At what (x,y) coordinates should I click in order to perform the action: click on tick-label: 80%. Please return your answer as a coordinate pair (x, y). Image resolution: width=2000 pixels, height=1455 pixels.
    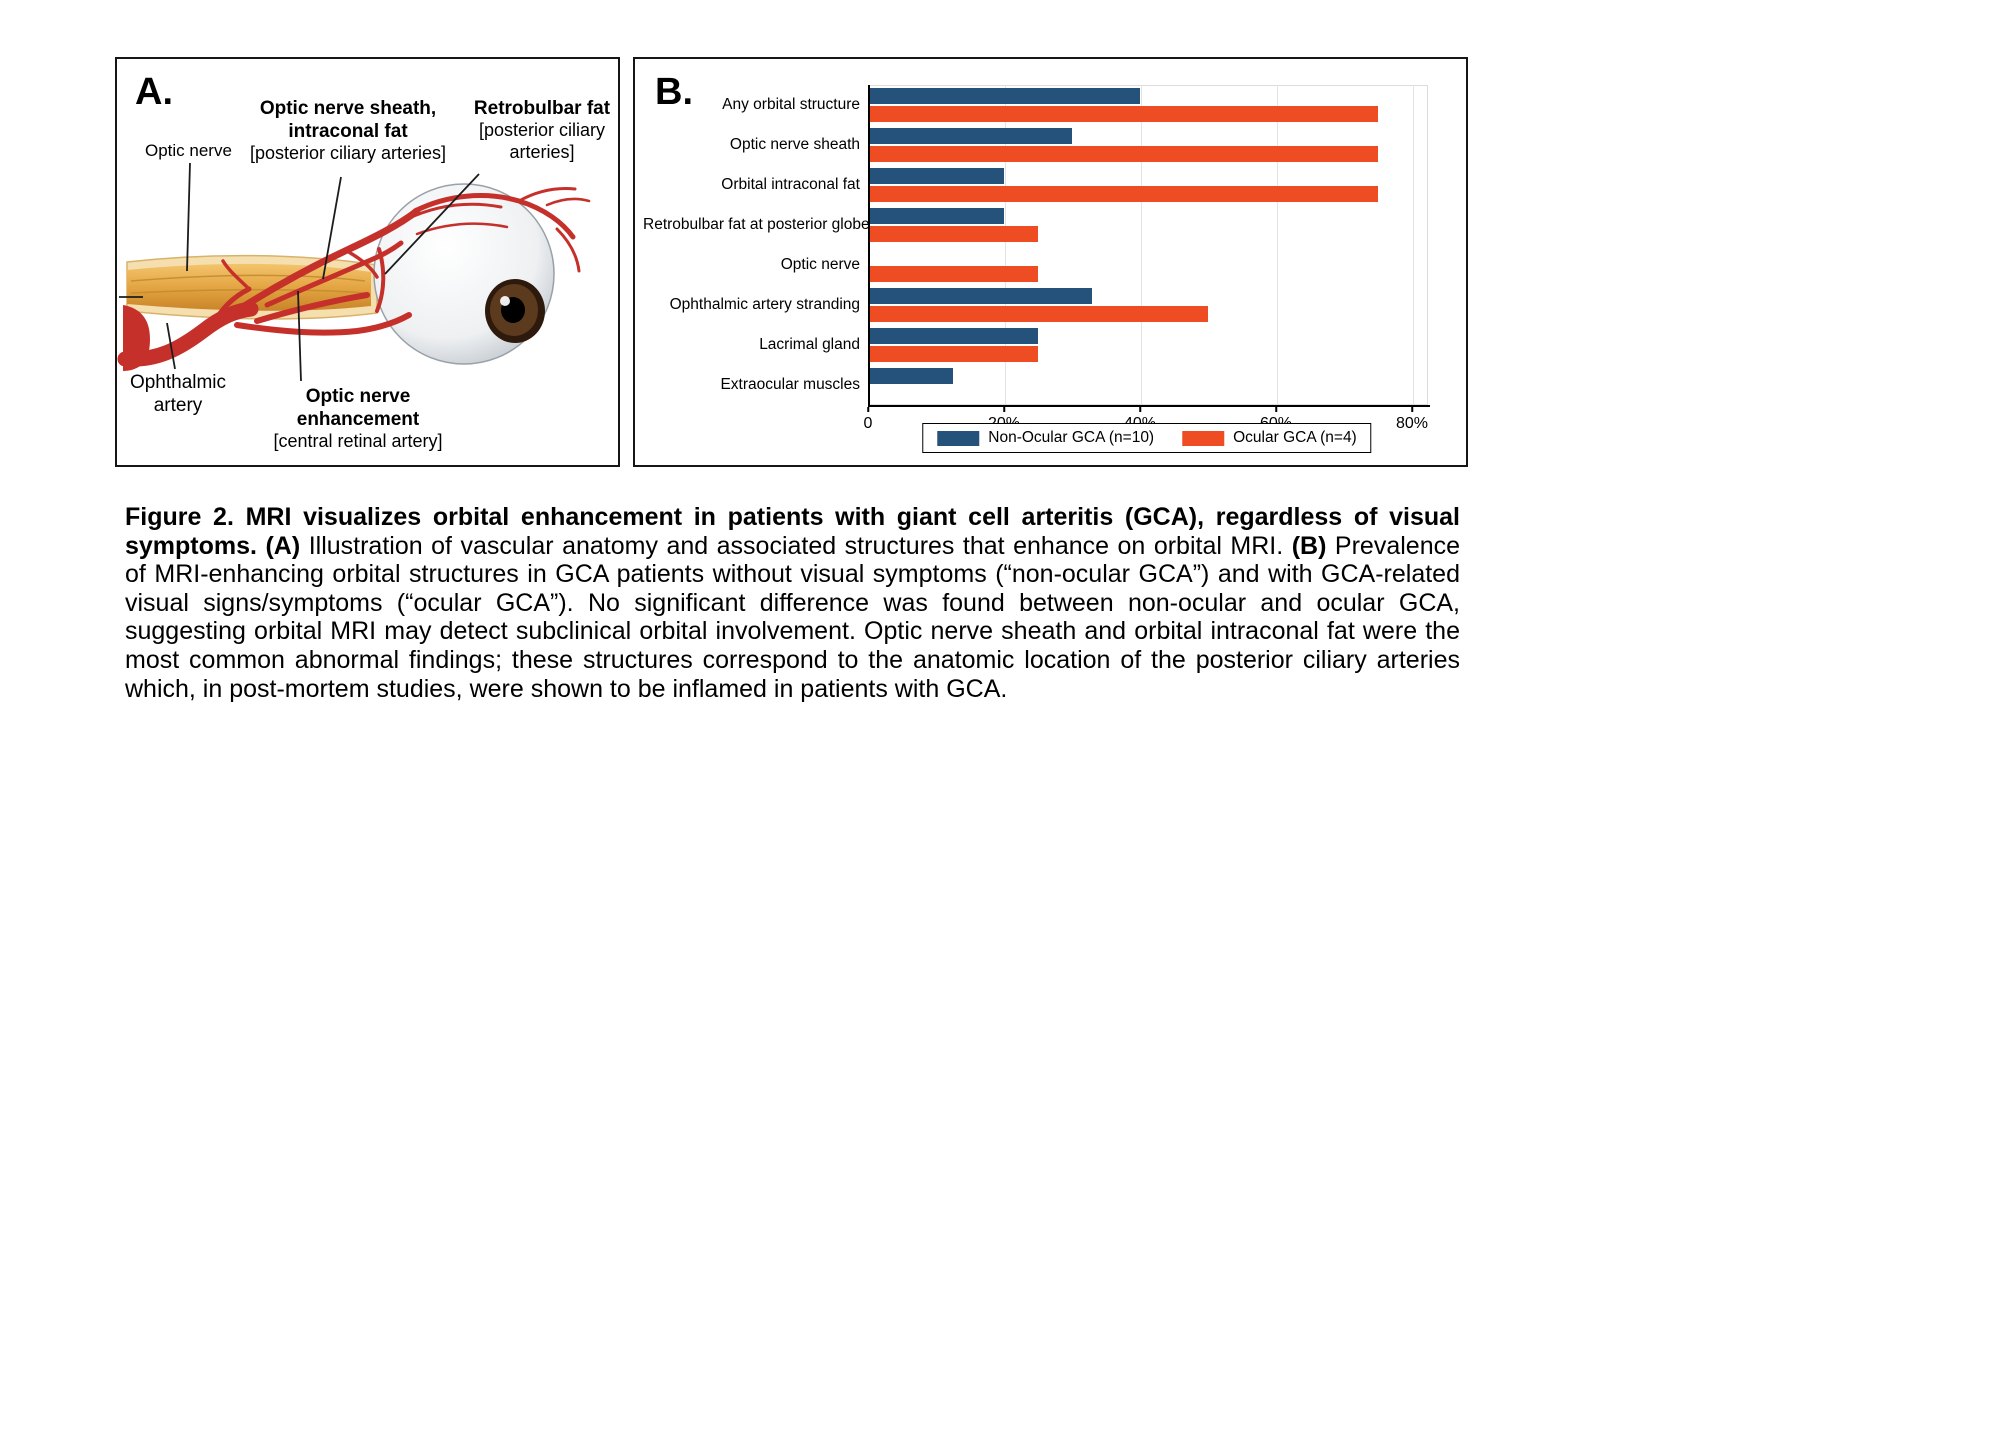
    Looking at the image, I should click on (1412, 423).